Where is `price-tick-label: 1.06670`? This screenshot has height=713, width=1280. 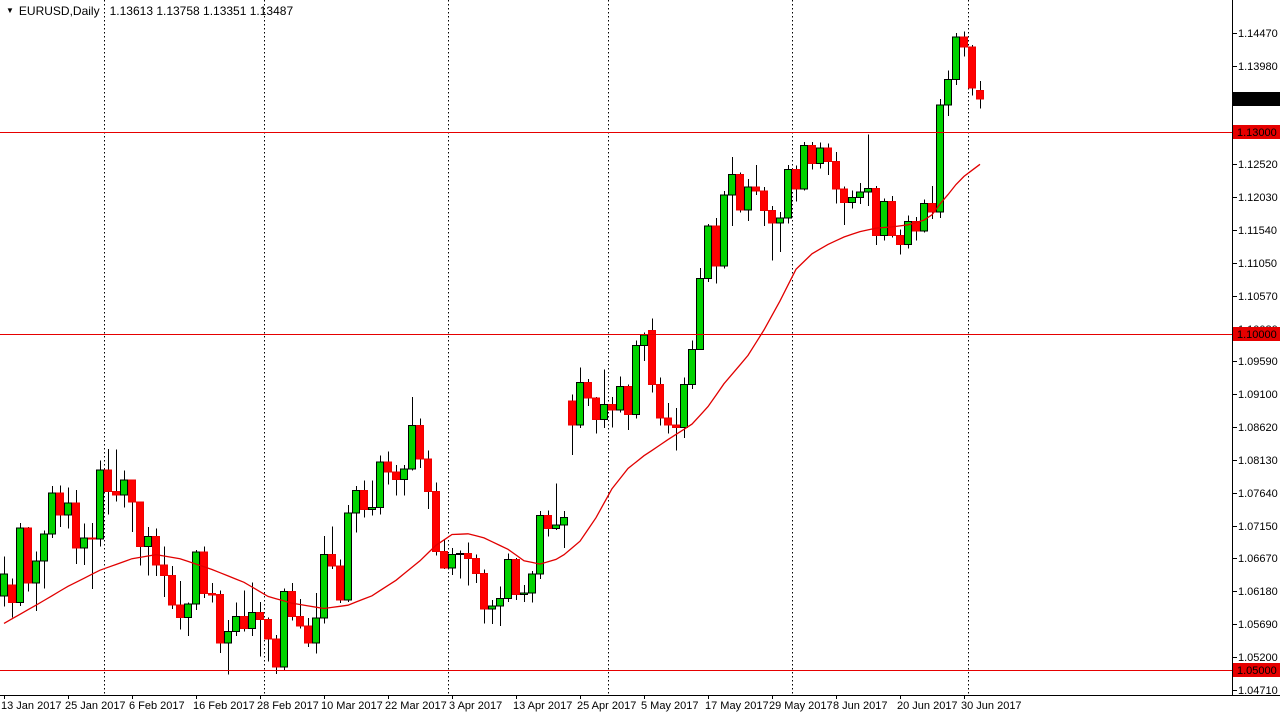 price-tick-label: 1.06670 is located at coordinates (1258, 559).